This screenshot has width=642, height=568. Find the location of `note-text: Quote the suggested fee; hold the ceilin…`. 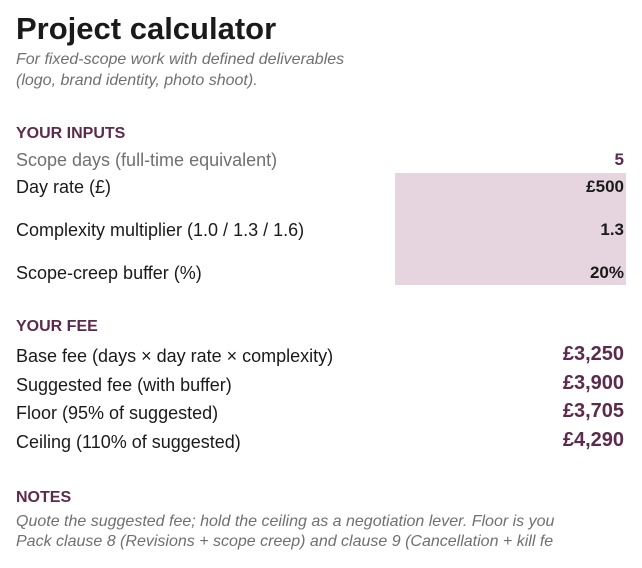

note-text: Quote the suggested fee; hold the ceilin… is located at coordinates (285, 522).